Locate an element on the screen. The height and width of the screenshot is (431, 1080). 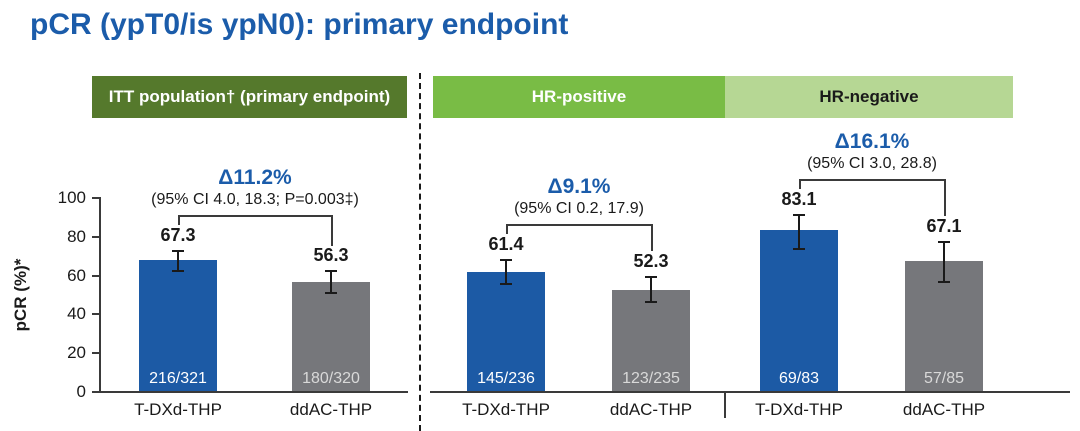
y-axis-tick-label: 100 is located at coordinates (71, 197).